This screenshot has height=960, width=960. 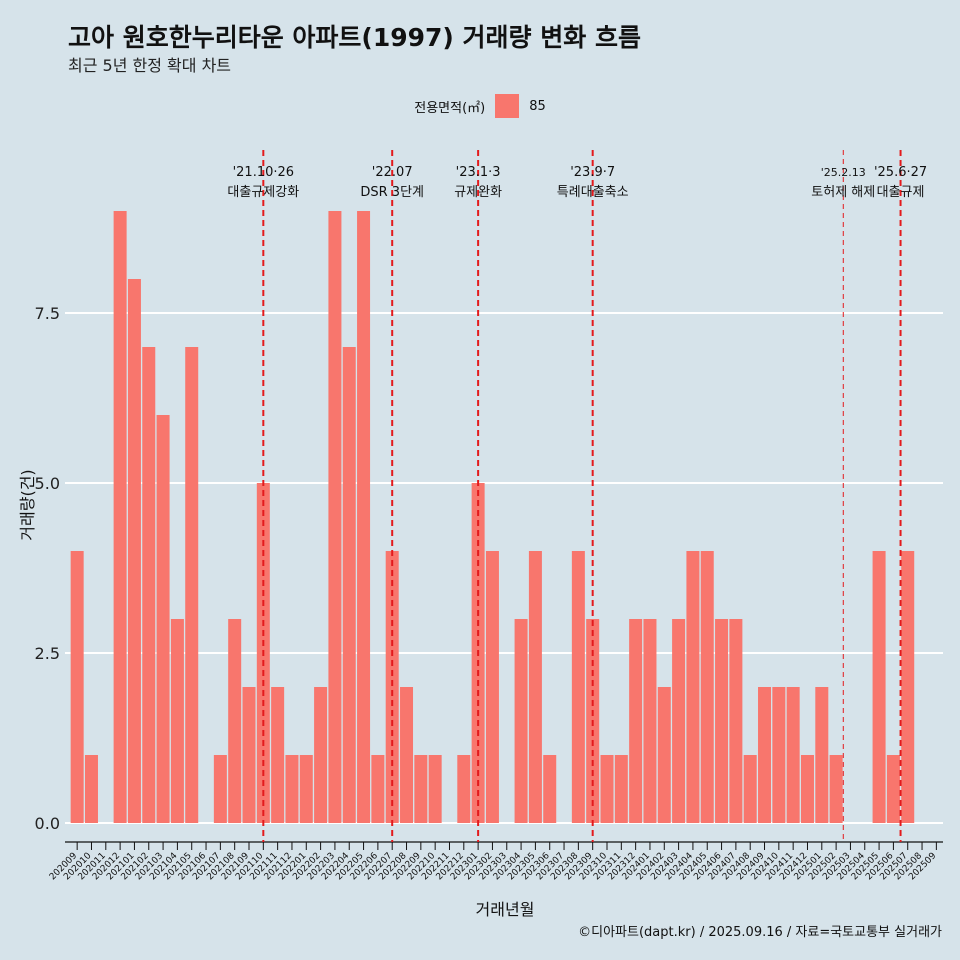 I want to click on event-name-label: 토허제 해제, so click(x=843, y=192).